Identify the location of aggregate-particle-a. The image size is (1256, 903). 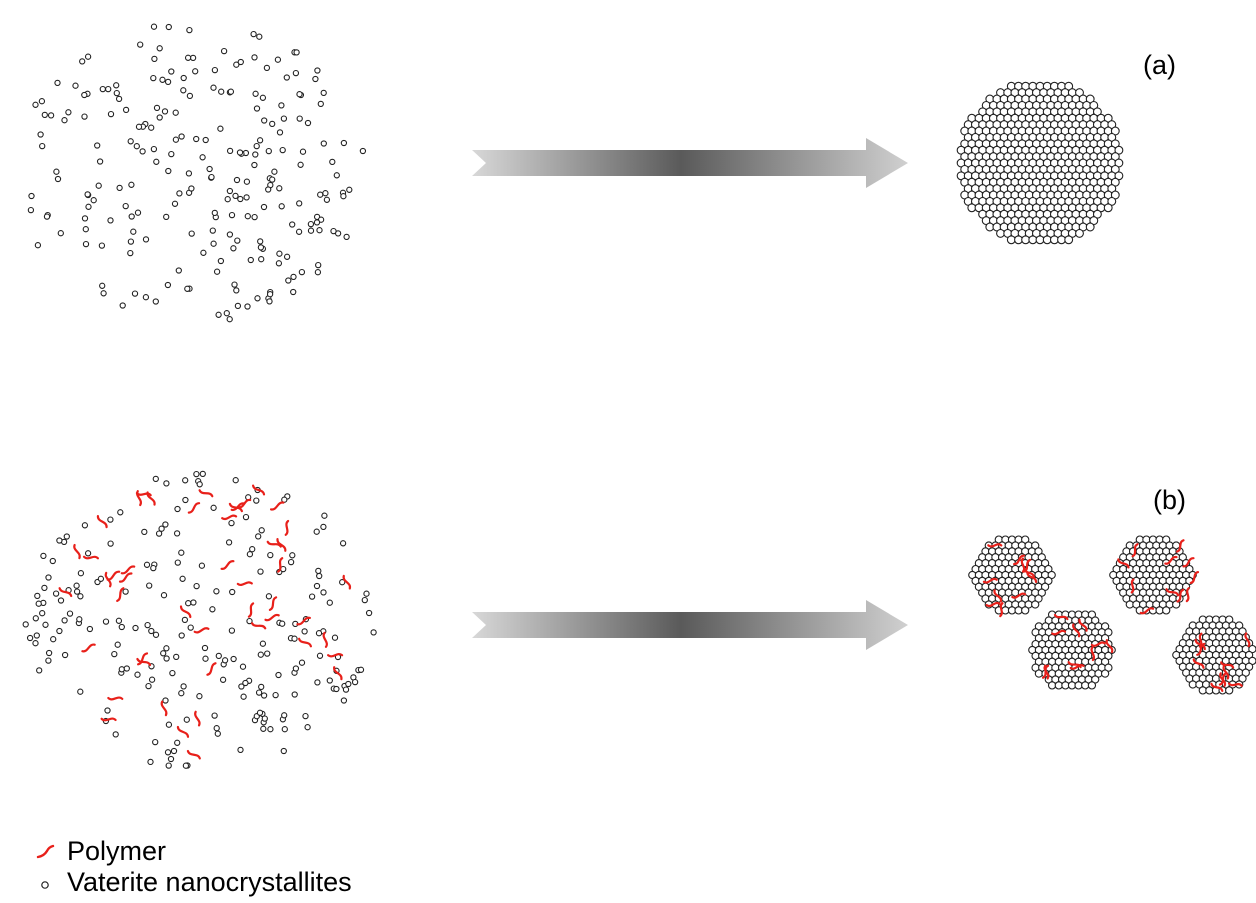
(1040, 163).